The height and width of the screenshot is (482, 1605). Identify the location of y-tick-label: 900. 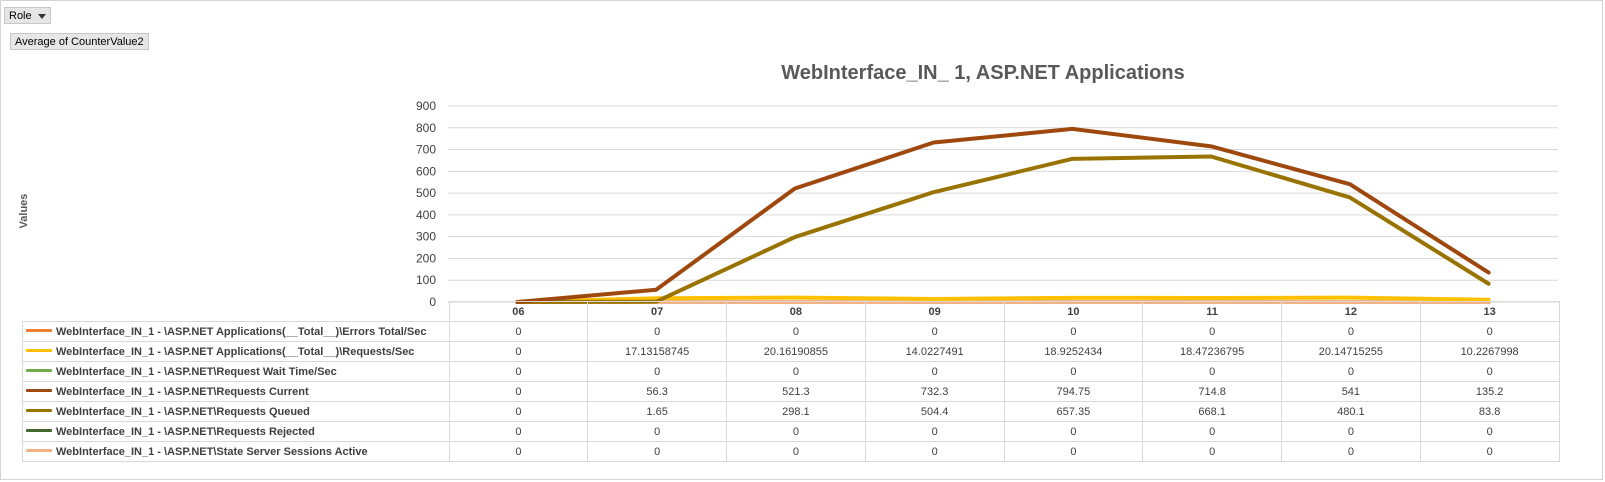
(426, 106).